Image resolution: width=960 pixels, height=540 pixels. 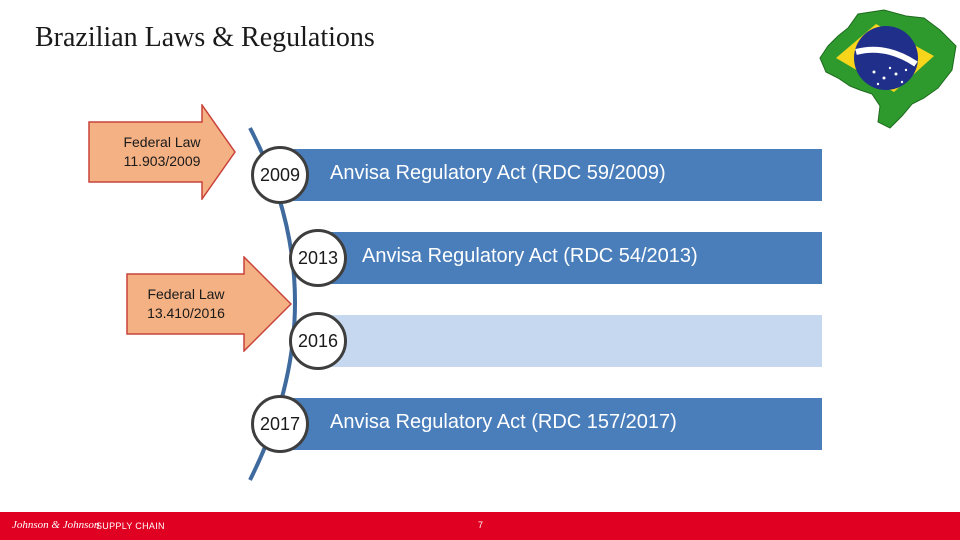 I want to click on year-circle-2009: 2009, so click(x=280, y=175).